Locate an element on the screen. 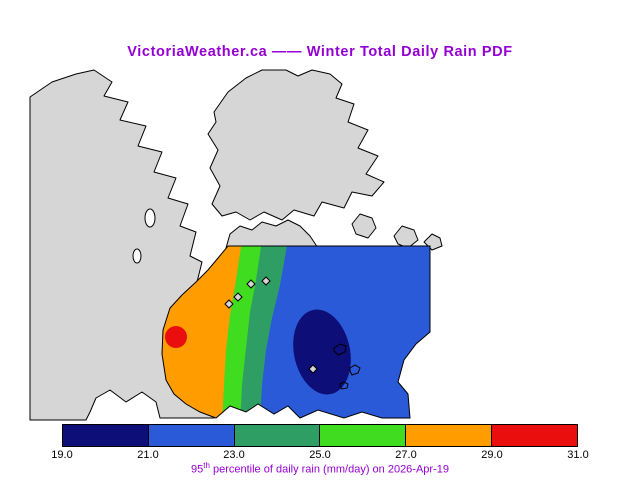 The image size is (640, 480). colorbar-segment-navy is located at coordinates (106, 435).